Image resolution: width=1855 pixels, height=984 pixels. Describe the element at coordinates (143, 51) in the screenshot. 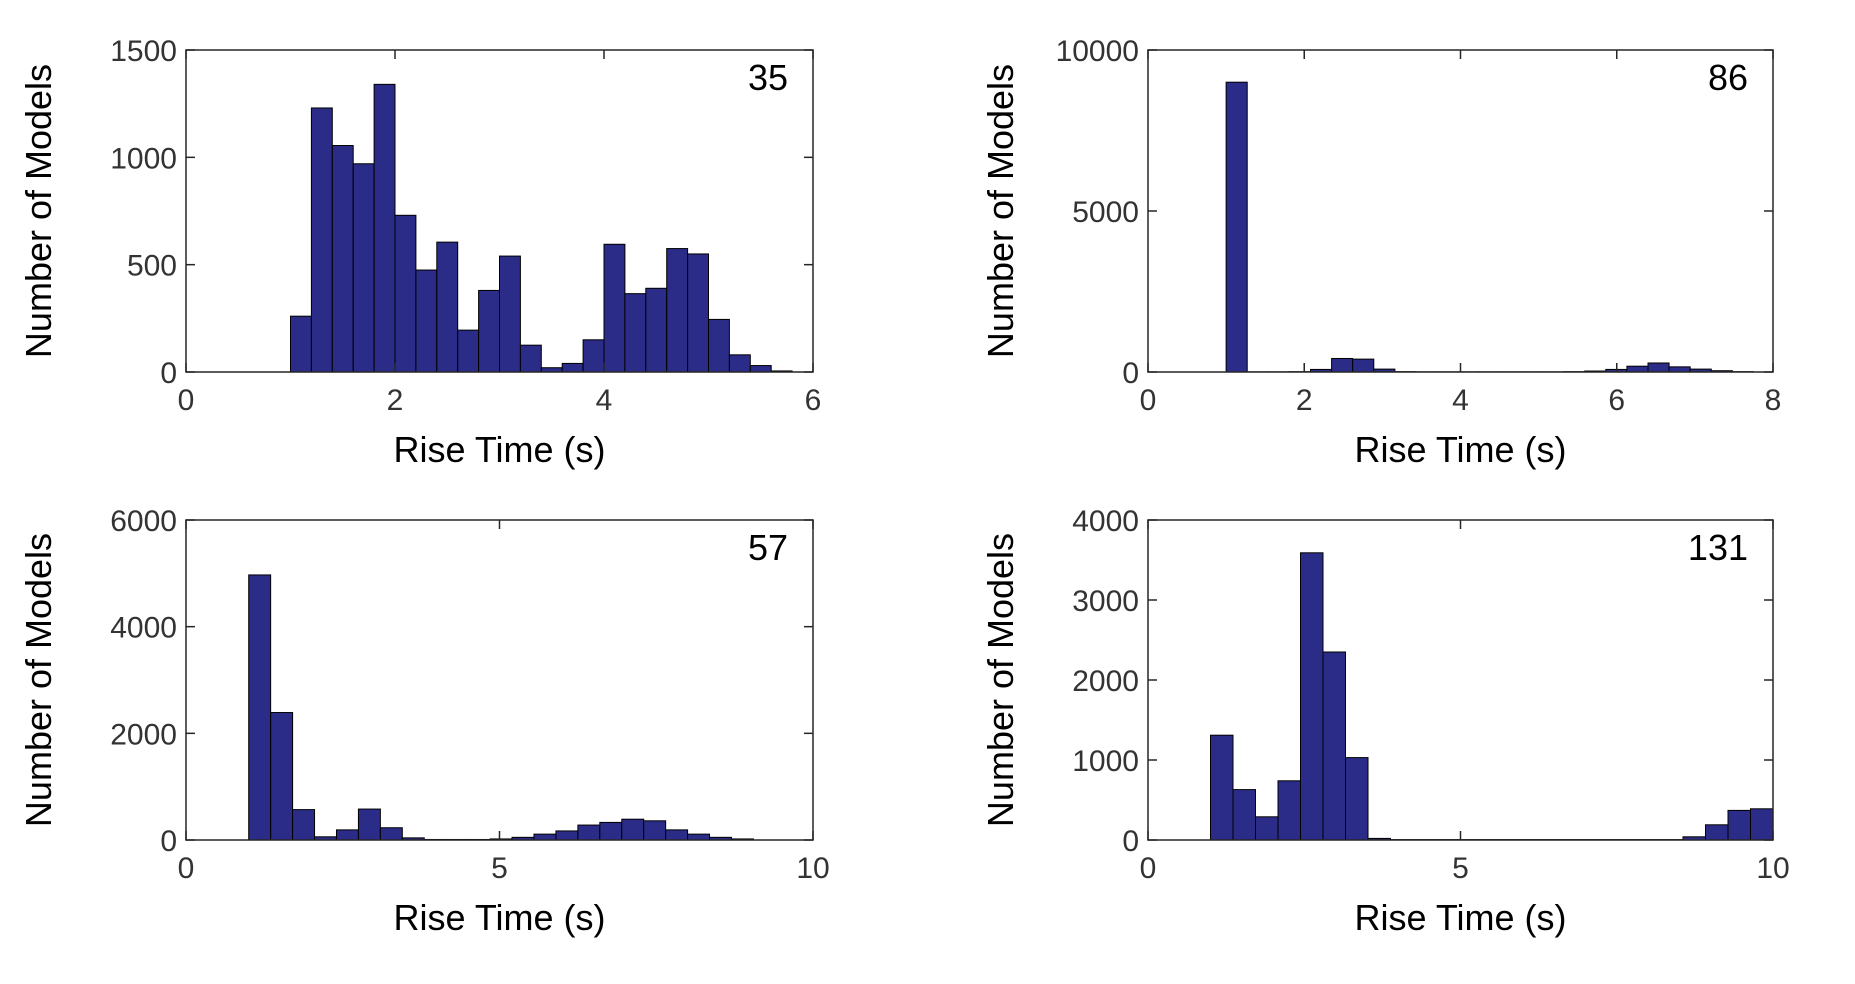

I see `y-tick-label: 1500` at that location.